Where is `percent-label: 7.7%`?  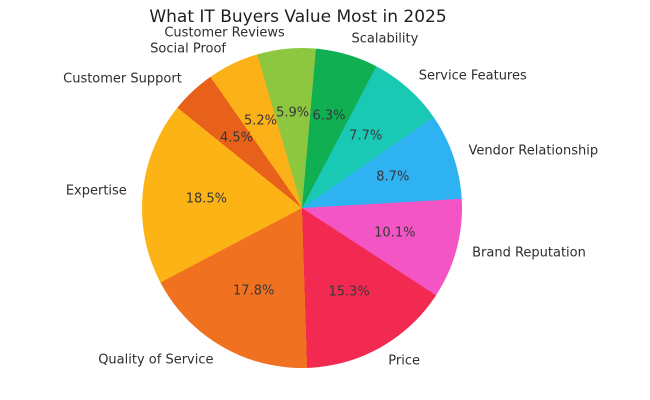
percent-label: 7.7% is located at coordinates (366, 136).